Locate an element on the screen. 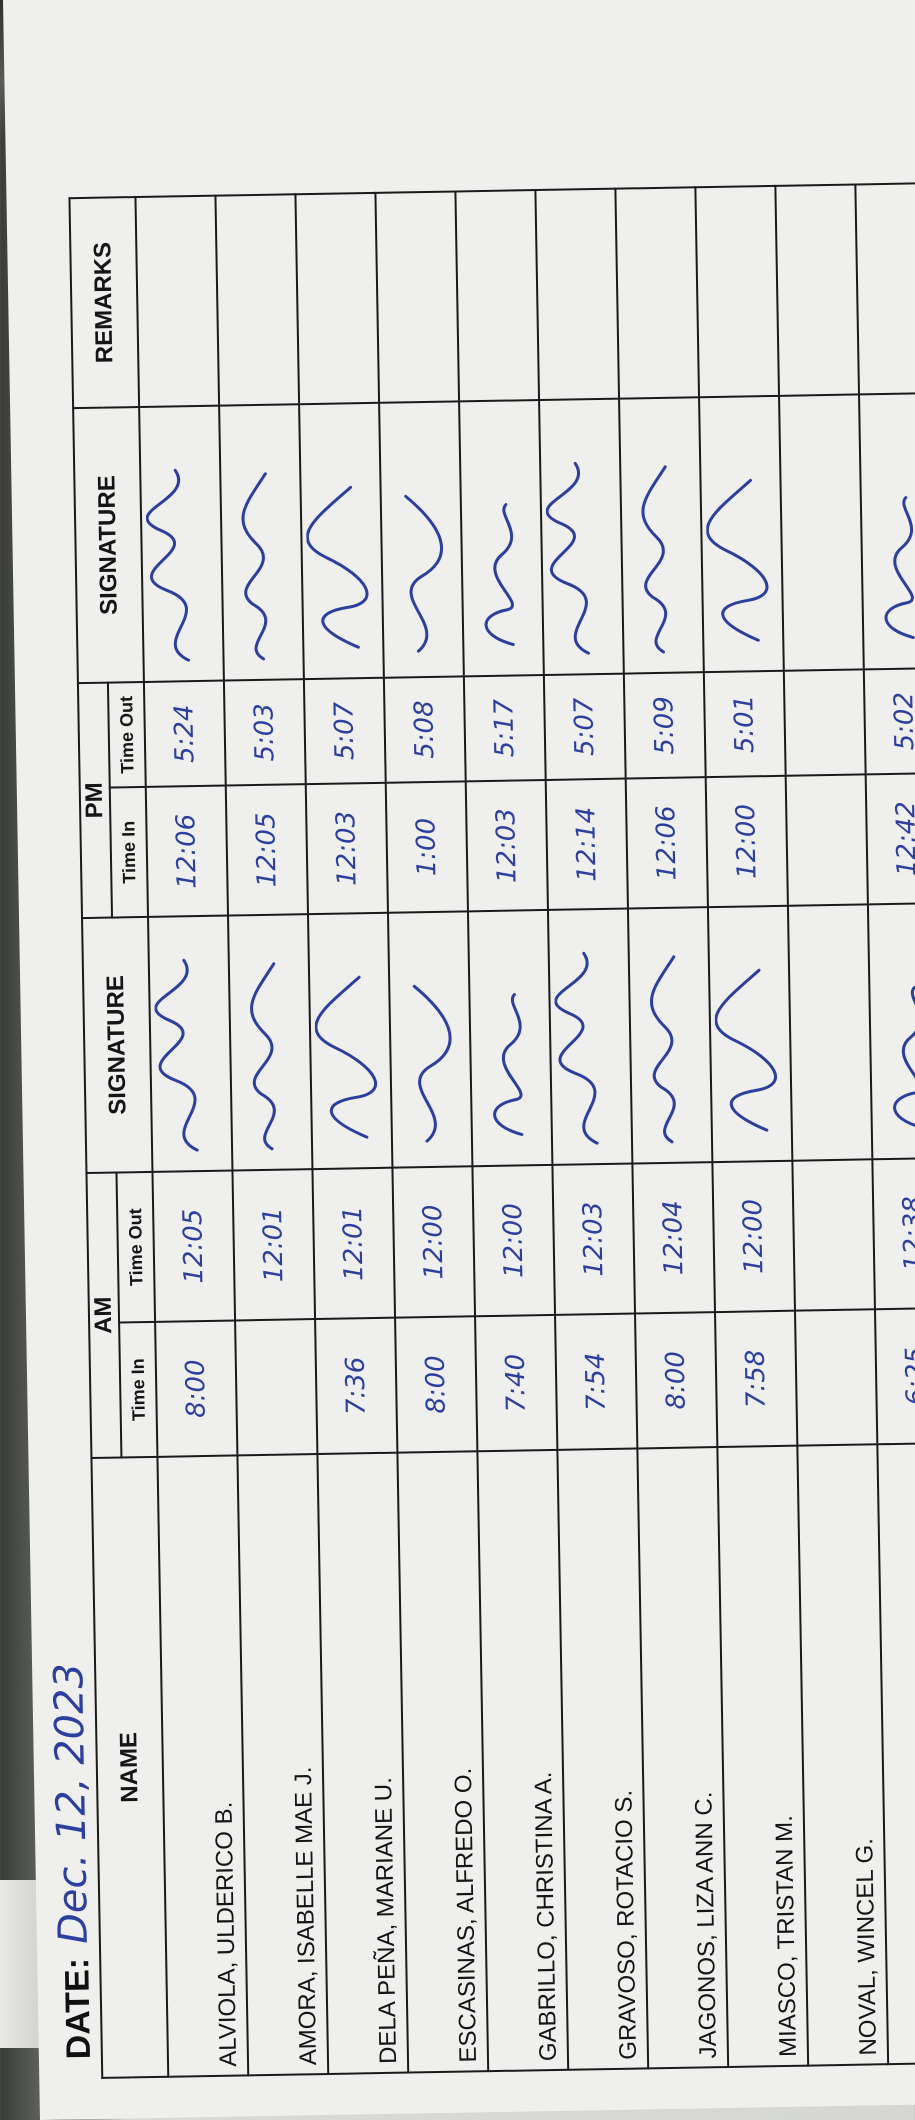 The width and height of the screenshot is (915, 2120). pm-time-out: 5:24 is located at coordinates (184, 733).